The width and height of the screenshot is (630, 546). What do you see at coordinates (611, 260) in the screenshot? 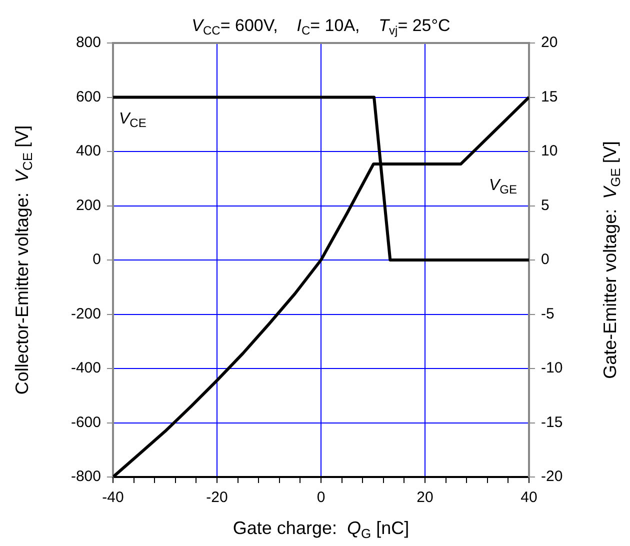
I see `y2-axis-title: Gate-Emitter voltage: VGE [V]` at bounding box center [611, 260].